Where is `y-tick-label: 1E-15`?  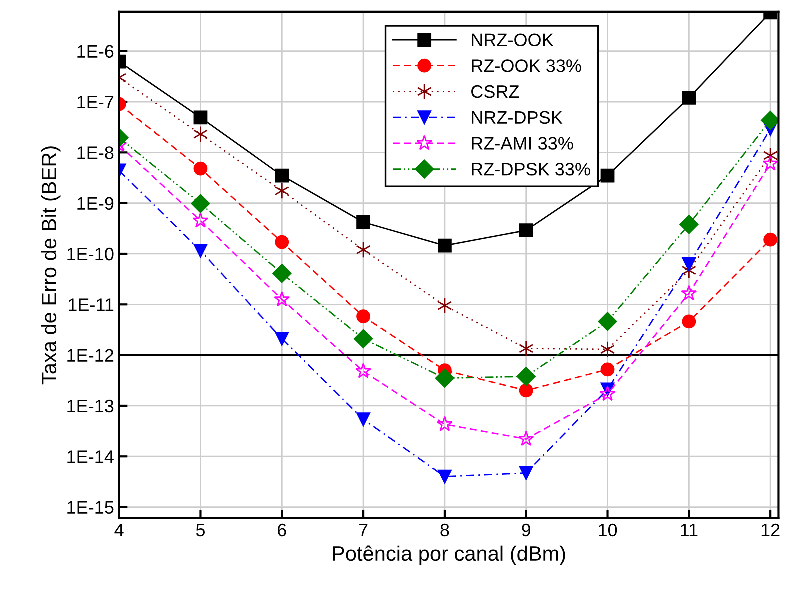
y-tick-label: 1E-15 is located at coordinates (91, 507).